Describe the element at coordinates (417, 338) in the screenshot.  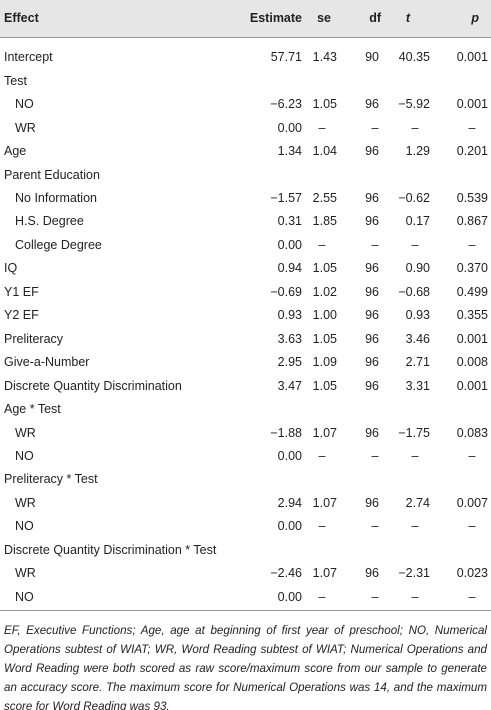
I see `cell-value: 3.46` at that location.